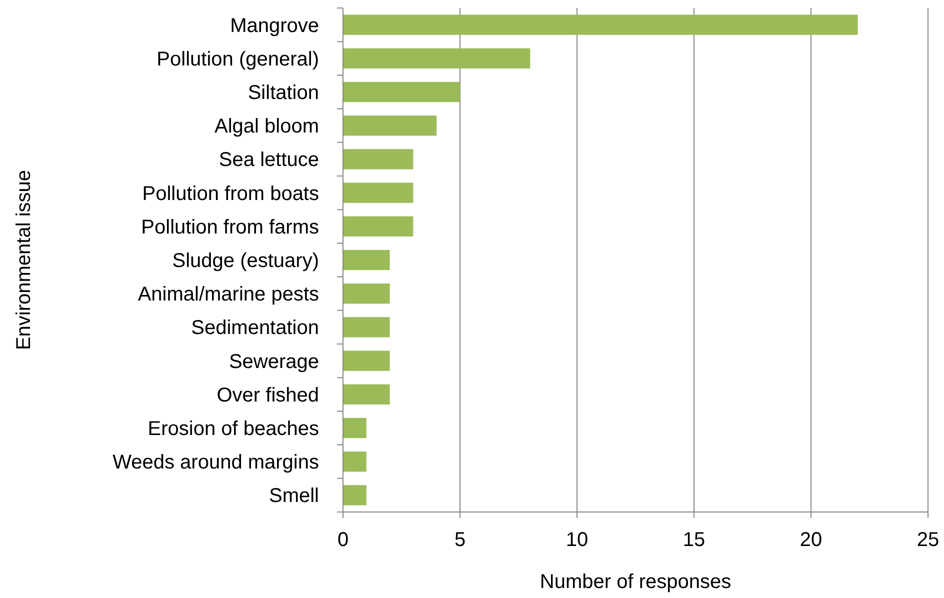  What do you see at coordinates (811, 540) in the screenshot?
I see `x-tick-label: 20` at bounding box center [811, 540].